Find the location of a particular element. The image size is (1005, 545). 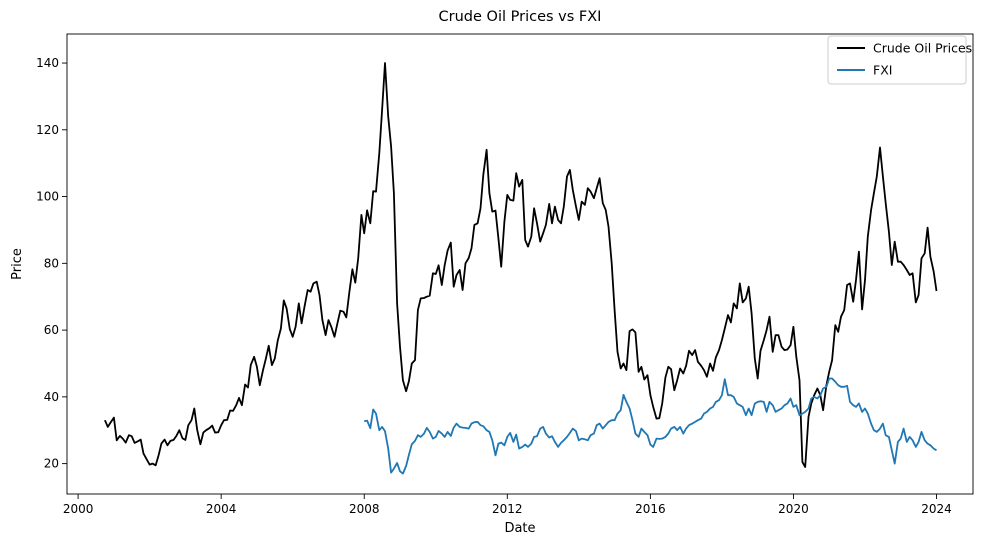

chart-title: Crude Oil Prices vs FXI is located at coordinates (520, 17).